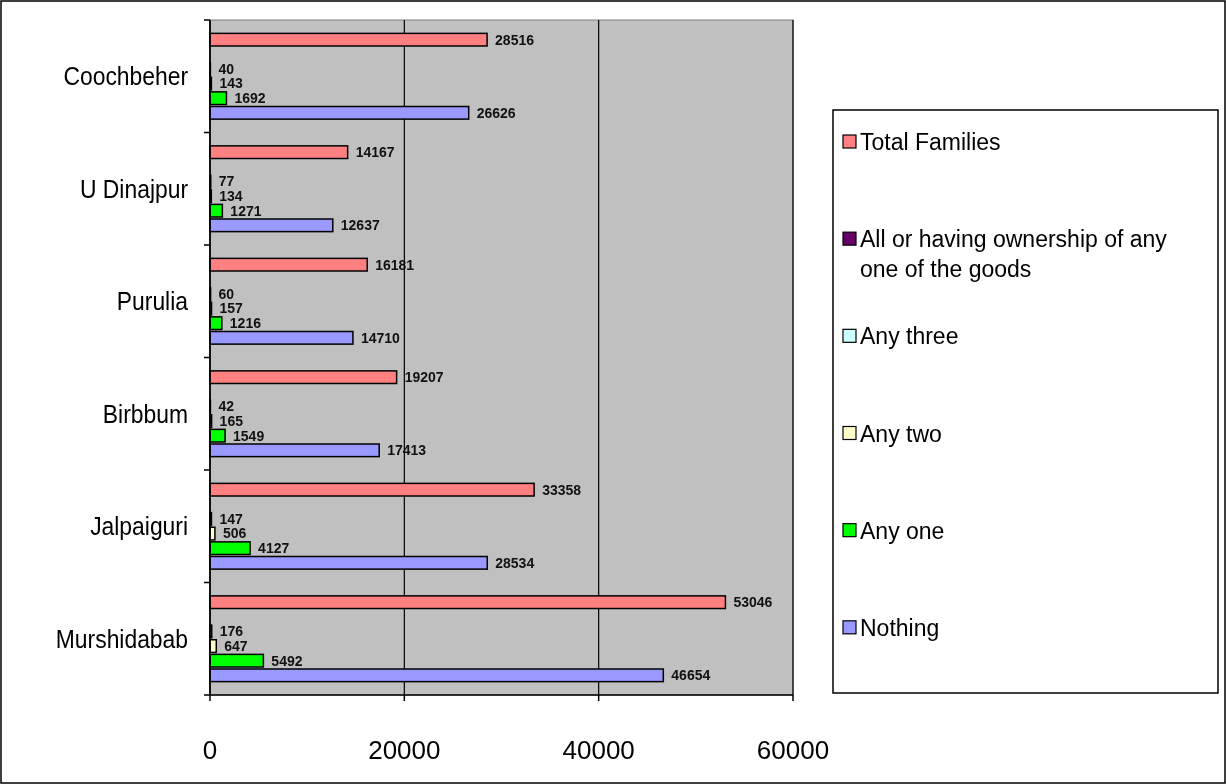 The height and width of the screenshot is (784, 1226). I want to click on legend-label: Total Families, so click(930, 142).